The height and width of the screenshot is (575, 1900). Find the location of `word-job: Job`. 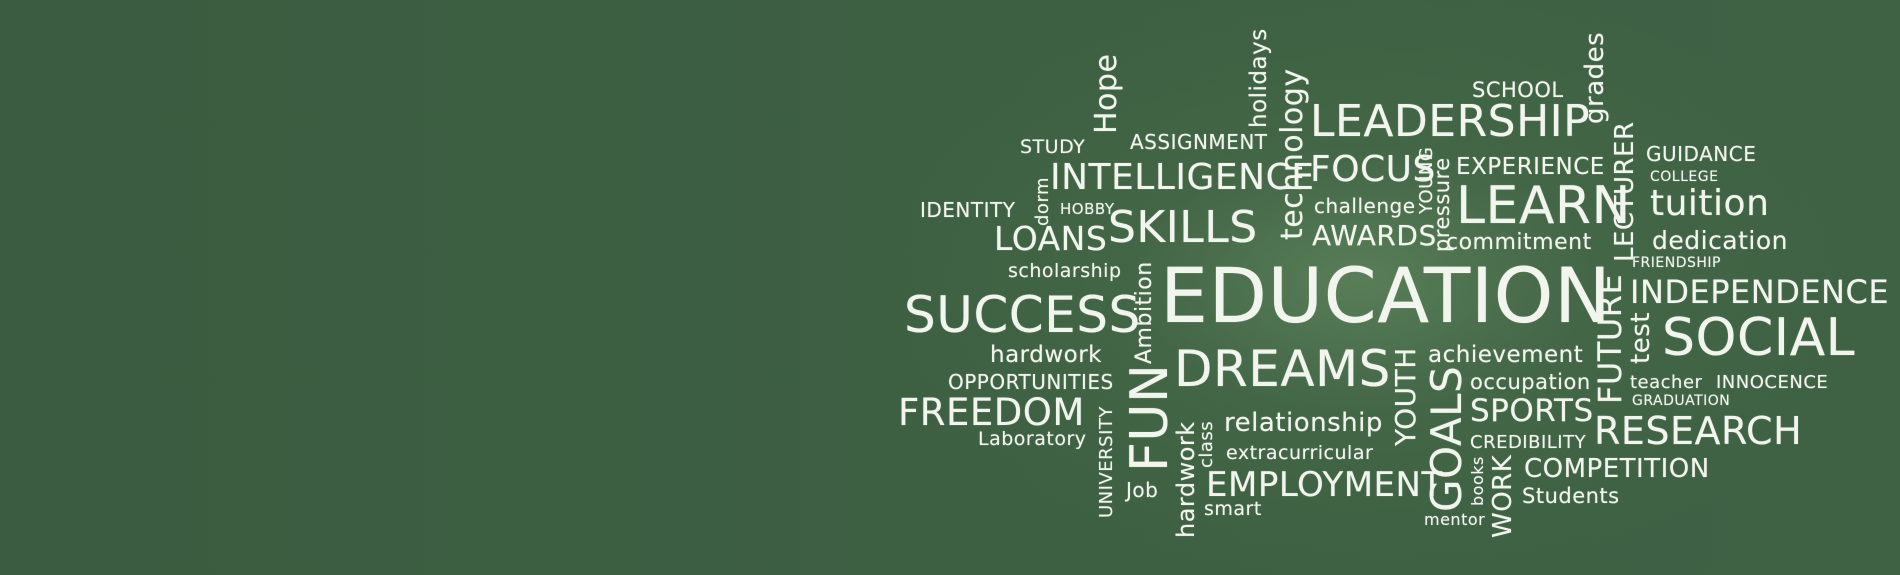

word-job: Job is located at coordinates (1142, 490).